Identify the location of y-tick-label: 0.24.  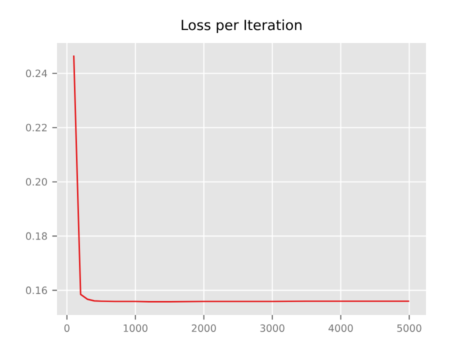
(37, 74).